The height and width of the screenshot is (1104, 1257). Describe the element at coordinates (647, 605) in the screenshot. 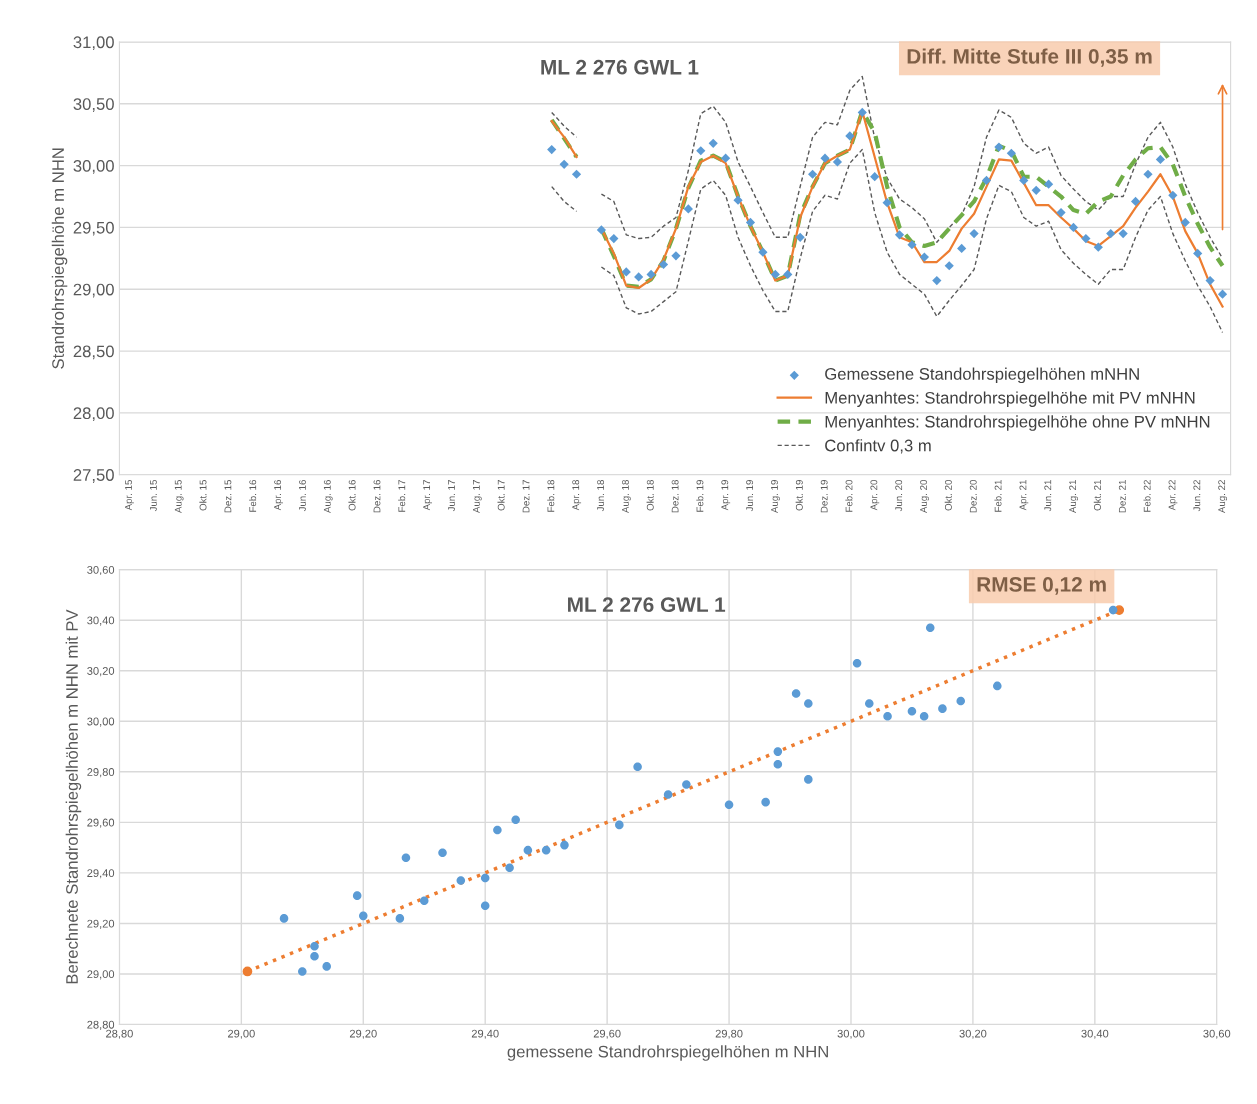

I see `text: ML 2 276 GWL 1` at that location.